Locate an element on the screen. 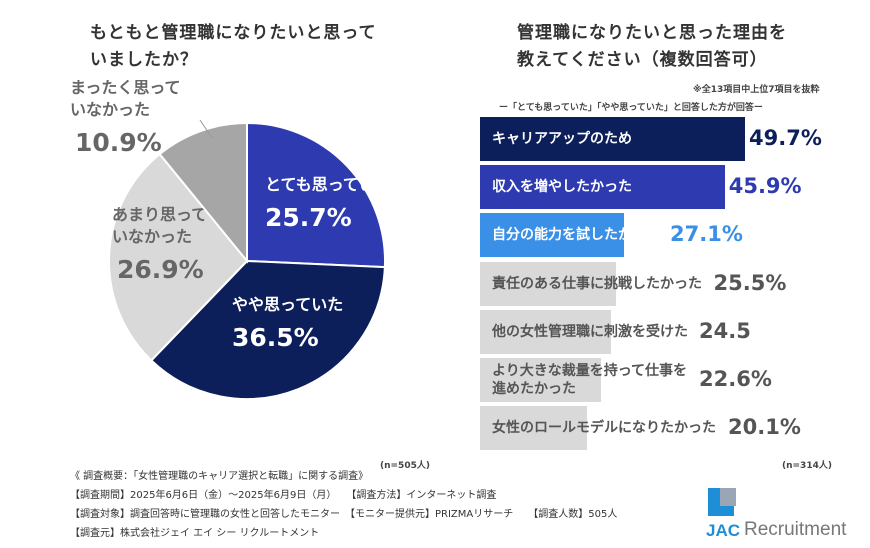 The width and height of the screenshot is (870, 548). bar-label: より大きな裁量を持って仕事を 進めたかった is located at coordinates (590, 380).